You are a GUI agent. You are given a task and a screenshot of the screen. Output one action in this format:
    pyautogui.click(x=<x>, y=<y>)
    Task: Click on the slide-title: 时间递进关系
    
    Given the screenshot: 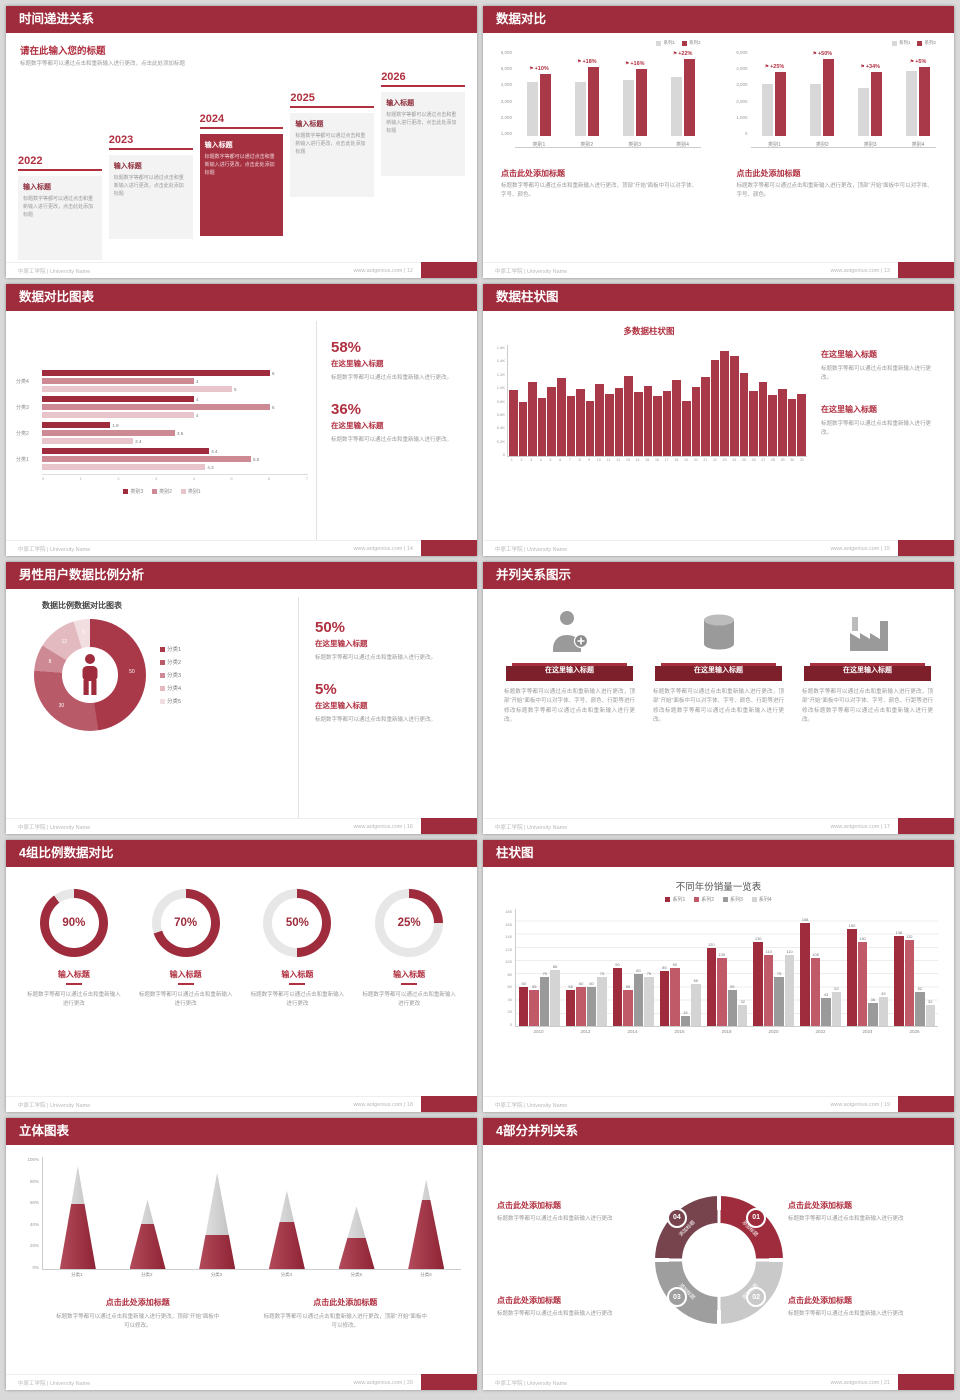 What is the action you would take?
    pyautogui.click(x=57, y=19)
    